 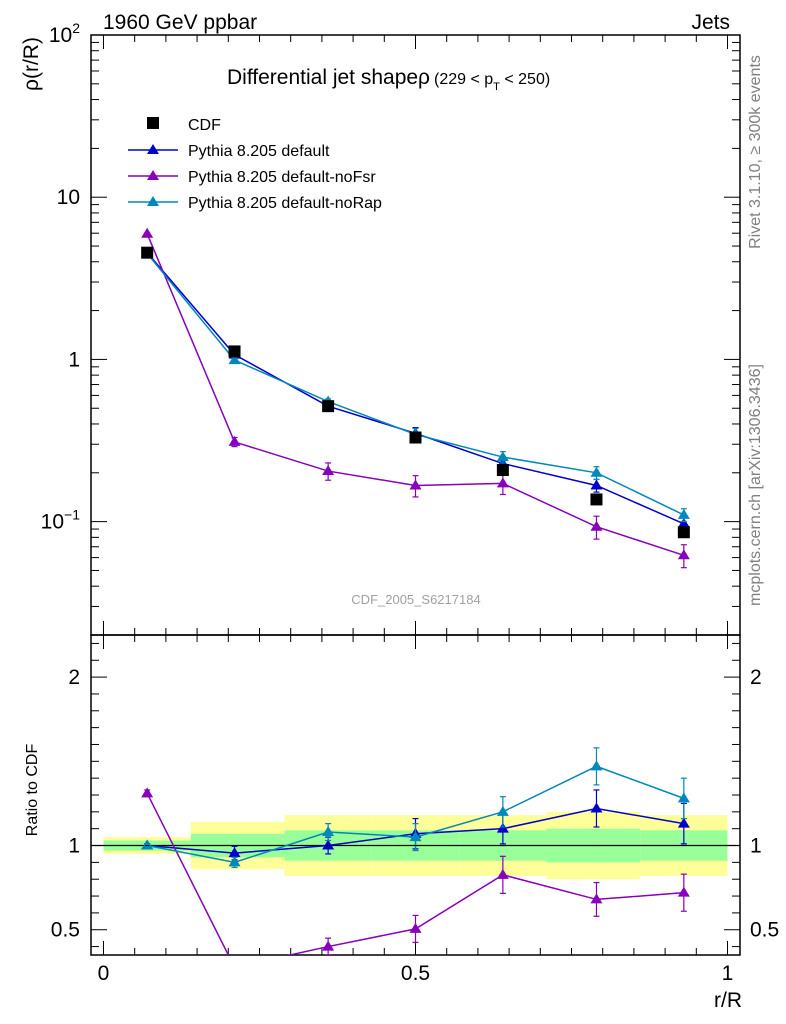 What do you see at coordinates (755, 152) in the screenshot?
I see `rivet-version-label: Rivet 3.1.10, ≥ 300k events` at bounding box center [755, 152].